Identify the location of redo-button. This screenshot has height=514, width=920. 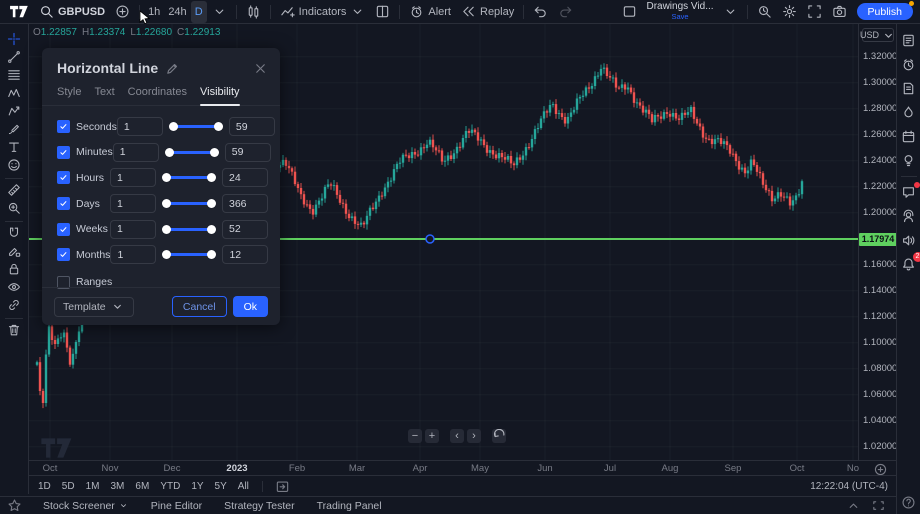
(565, 12).